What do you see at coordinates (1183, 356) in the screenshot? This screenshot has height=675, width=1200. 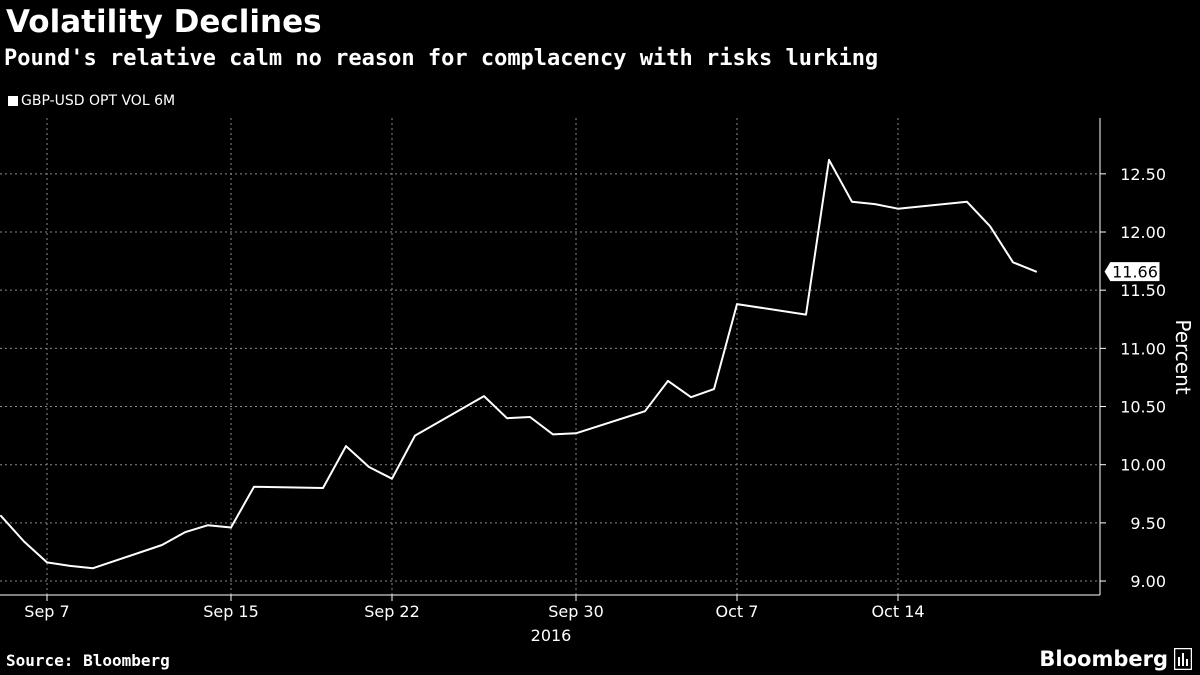 I see `y-axis-title: Percent` at bounding box center [1183, 356].